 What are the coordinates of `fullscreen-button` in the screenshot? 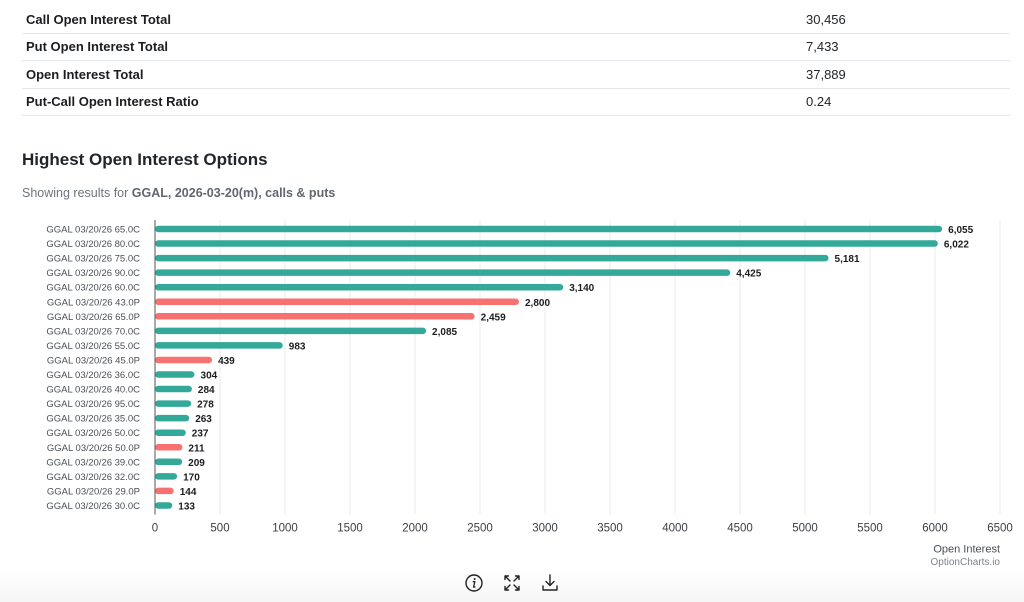 It's located at (512, 583).